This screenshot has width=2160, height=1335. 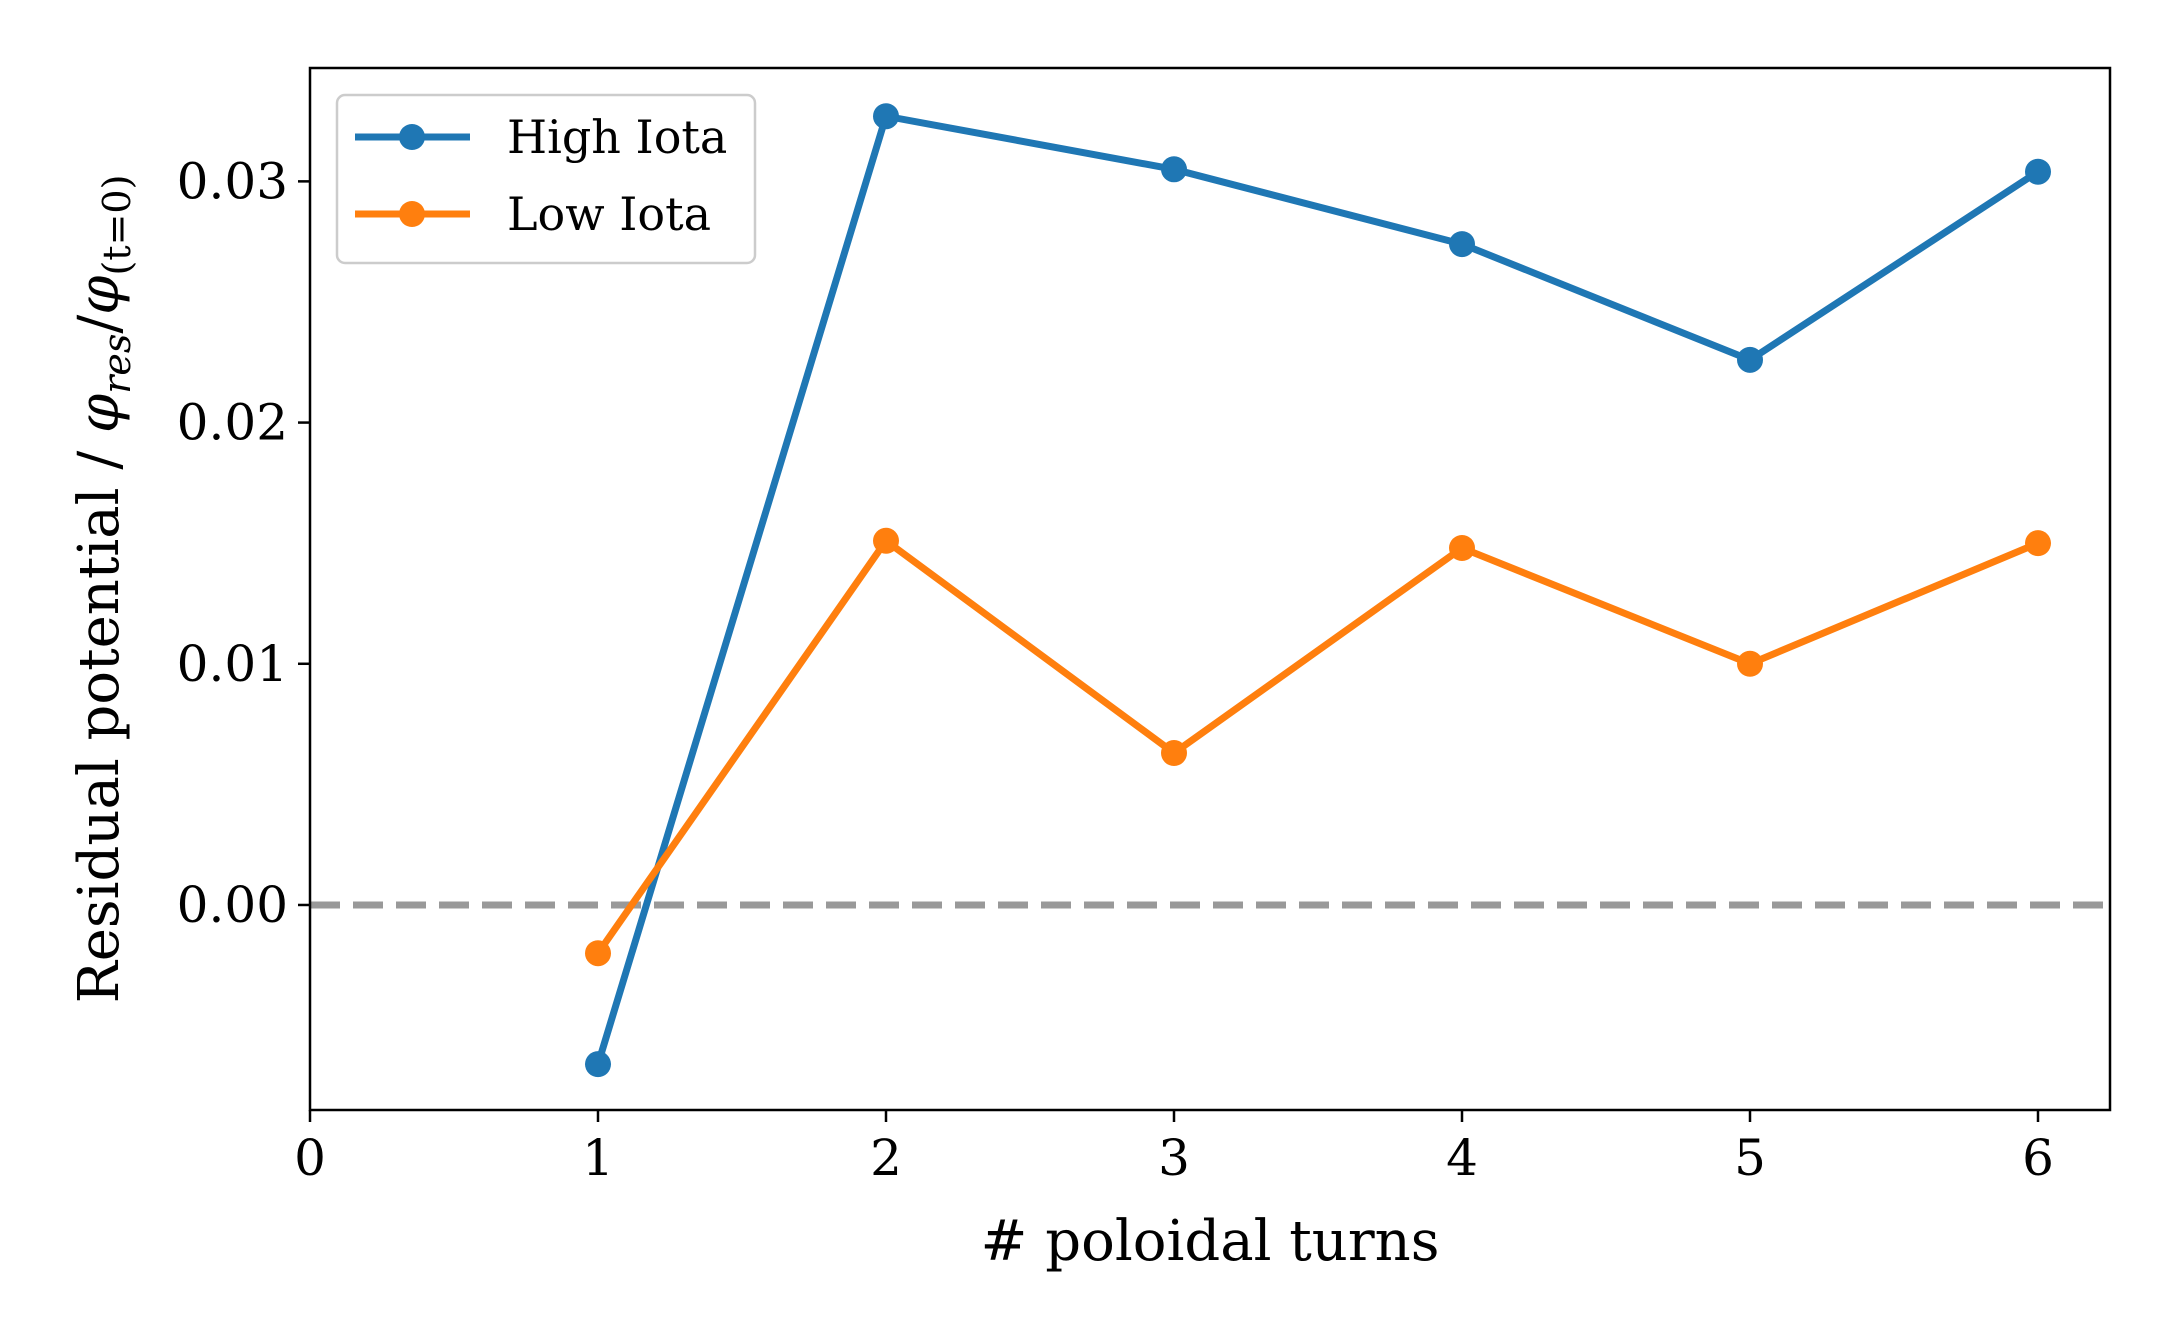 I want to click on legend: High Iota Low Iota, so click(x=546, y=179).